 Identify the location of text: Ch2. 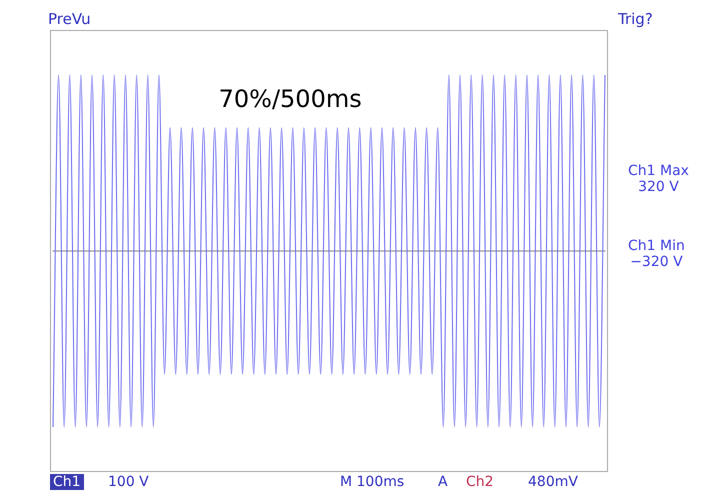
(480, 482).